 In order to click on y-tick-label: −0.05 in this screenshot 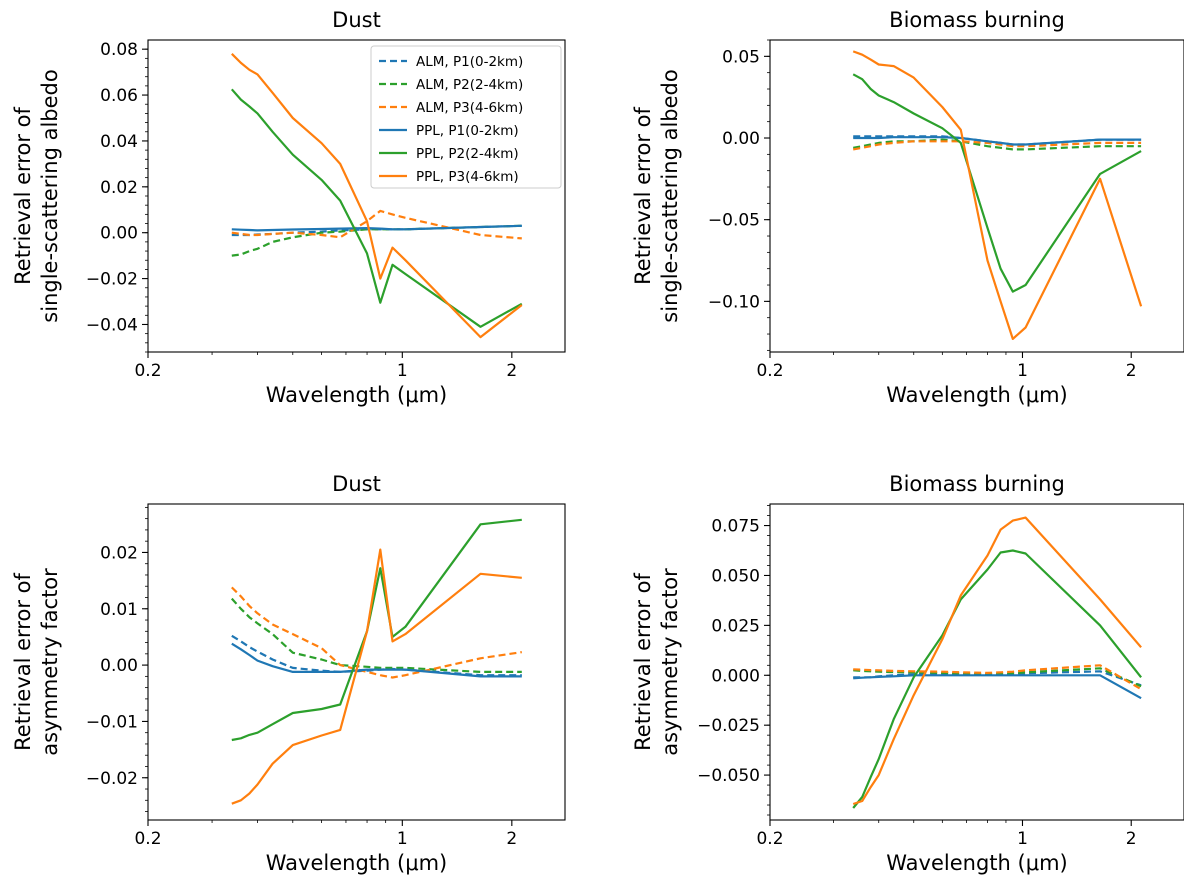, I will do `click(734, 221)`.